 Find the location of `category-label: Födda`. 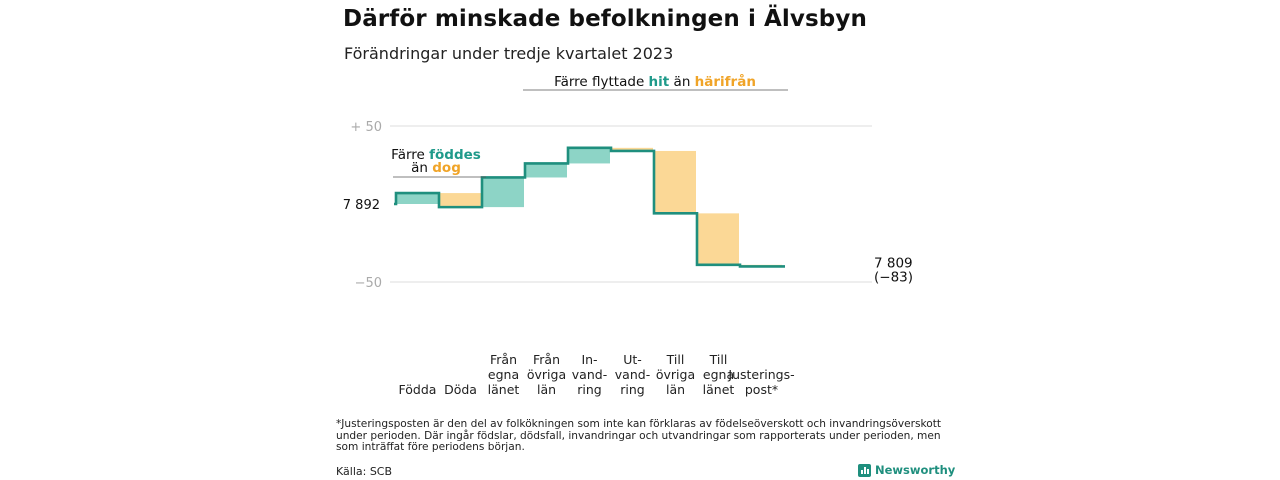

category-label: Födda is located at coordinates (418, 389).